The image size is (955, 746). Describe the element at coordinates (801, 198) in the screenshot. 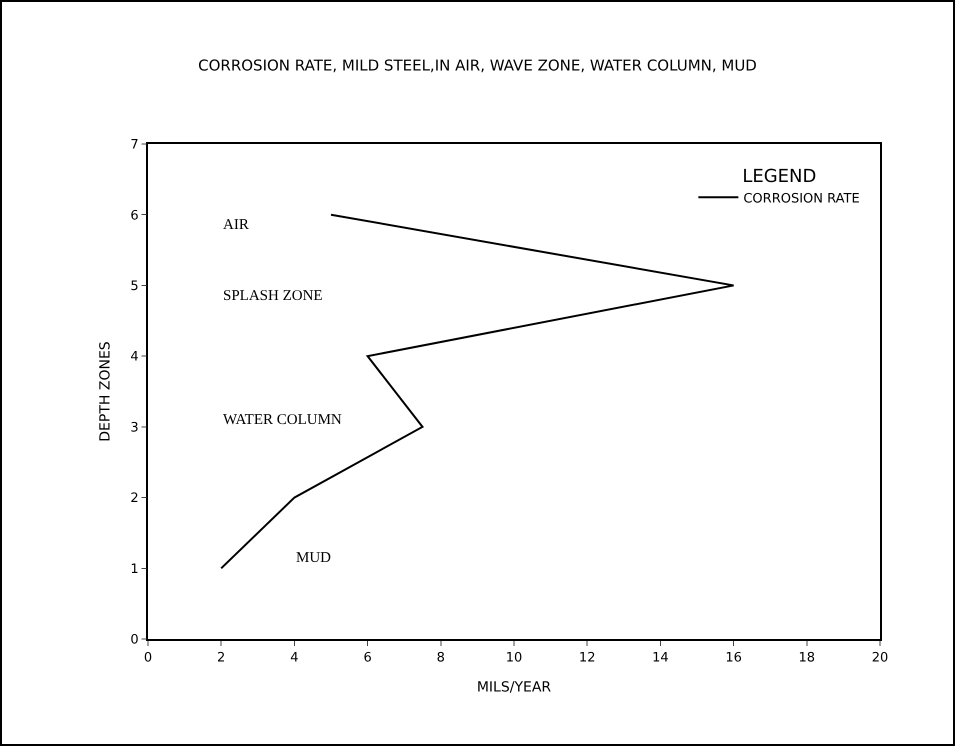

I see `legend-label: CORROSION RATE` at that location.